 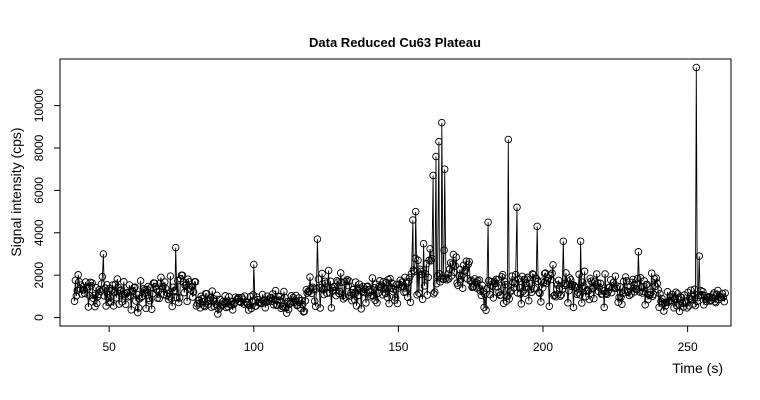 What do you see at coordinates (109, 347) in the screenshot?
I see `x-tick-label: 50` at bounding box center [109, 347].